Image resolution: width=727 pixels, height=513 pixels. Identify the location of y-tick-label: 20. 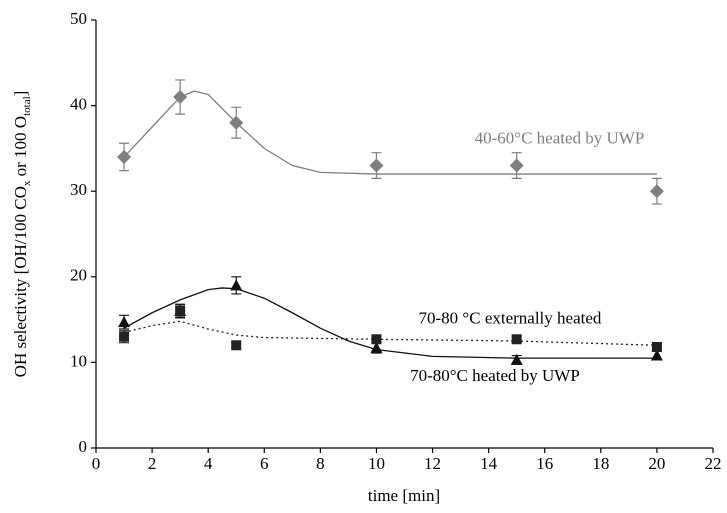
(78, 275).